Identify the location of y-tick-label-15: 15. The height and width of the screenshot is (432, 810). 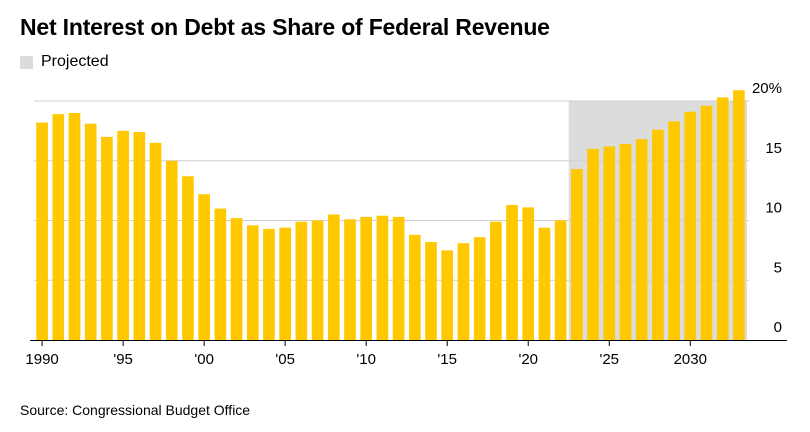
(773, 148).